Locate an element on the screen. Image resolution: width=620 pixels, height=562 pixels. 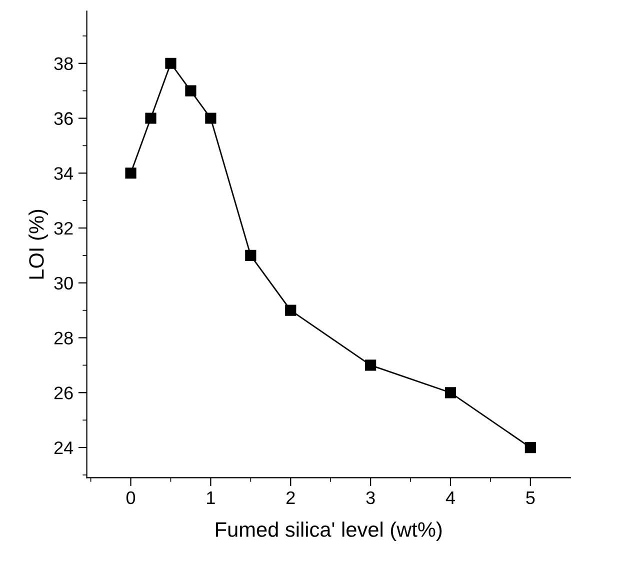
y-tick-label: 32 is located at coordinates (63, 228).